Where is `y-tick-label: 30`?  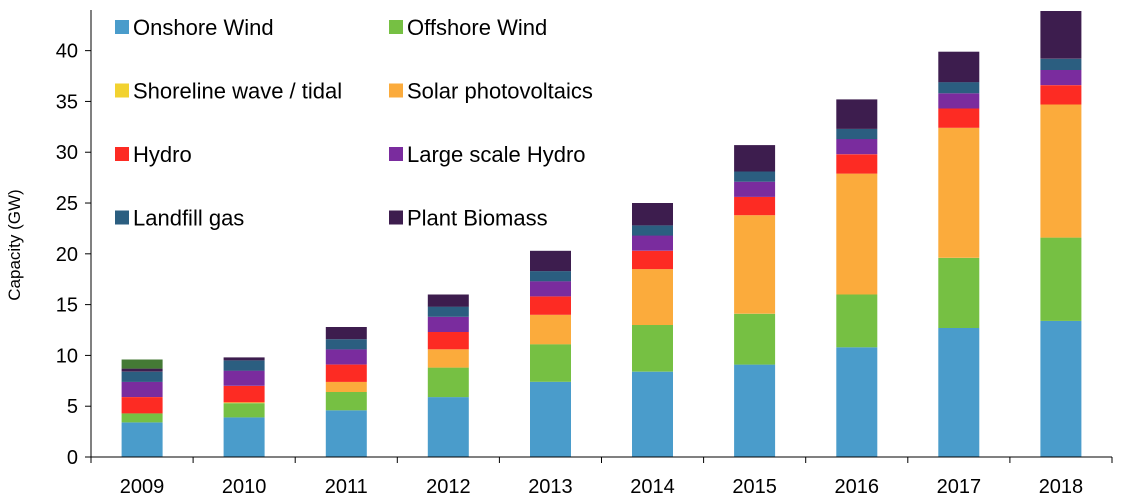
y-tick-label: 30 is located at coordinates (67, 153).